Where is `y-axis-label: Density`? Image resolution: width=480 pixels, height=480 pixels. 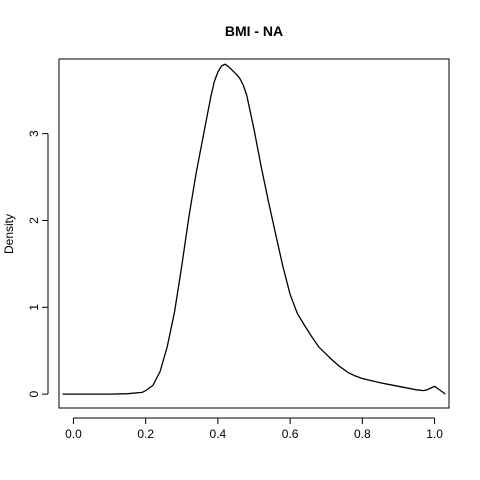 y-axis-label: Density is located at coordinates (9, 234).